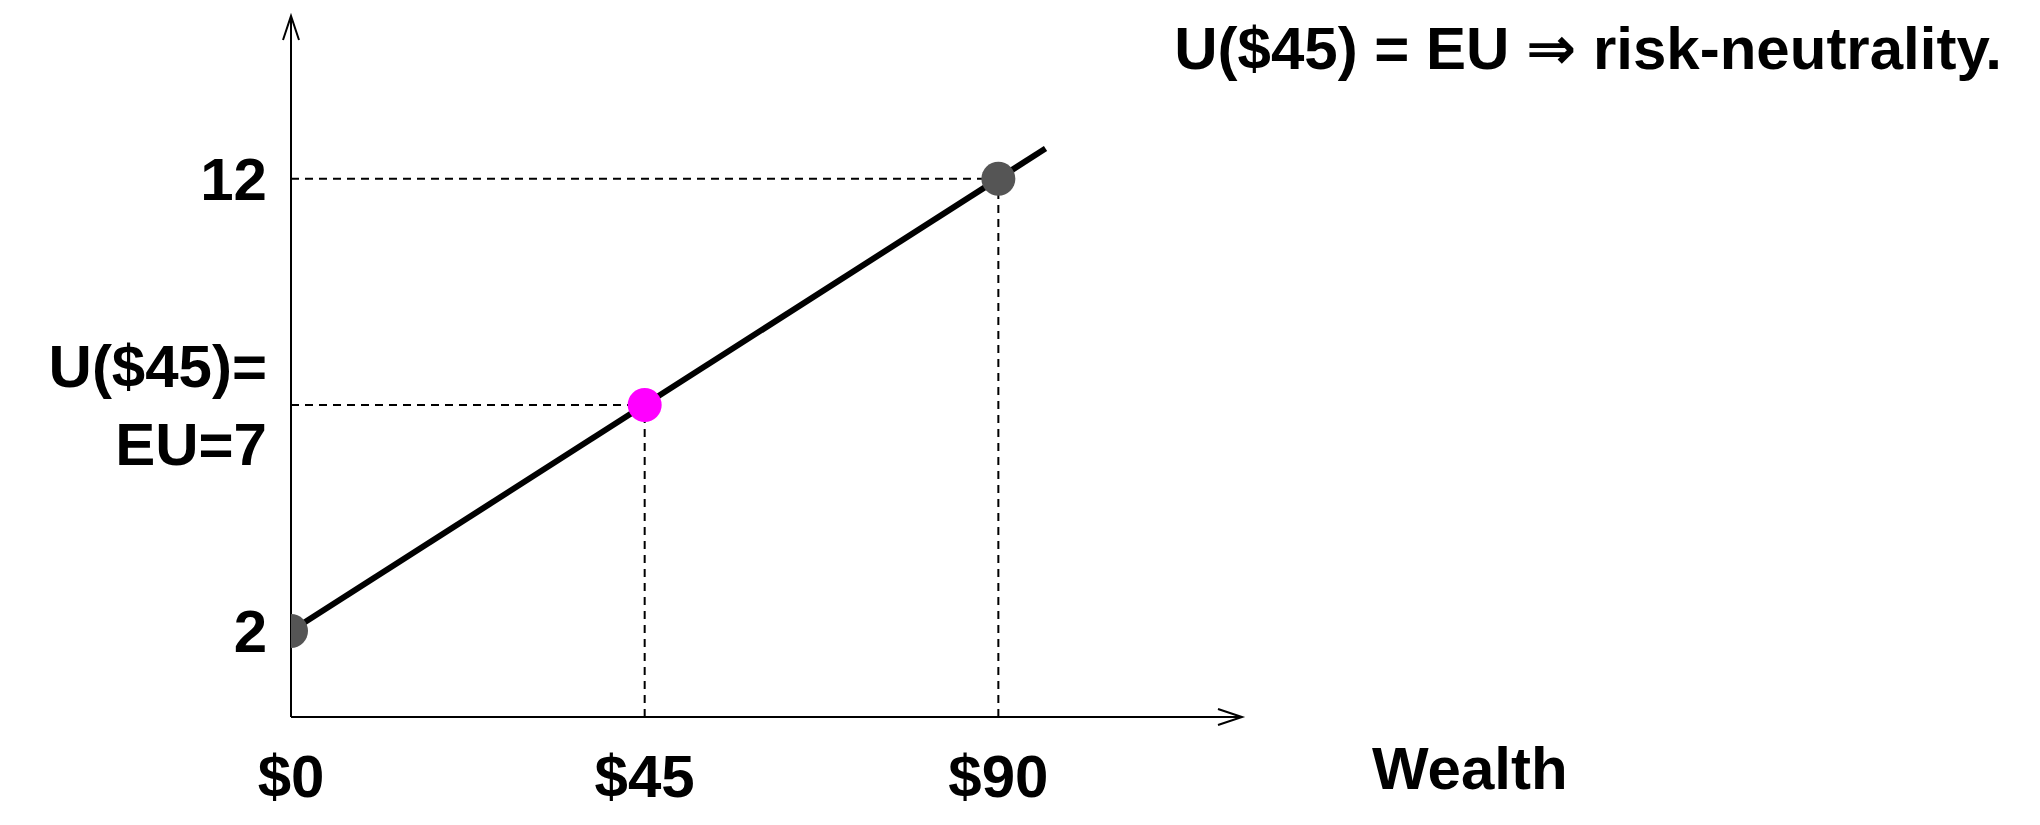  Describe the element at coordinates (1470, 768) in the screenshot. I see `x-axis-title: Wealth` at that location.